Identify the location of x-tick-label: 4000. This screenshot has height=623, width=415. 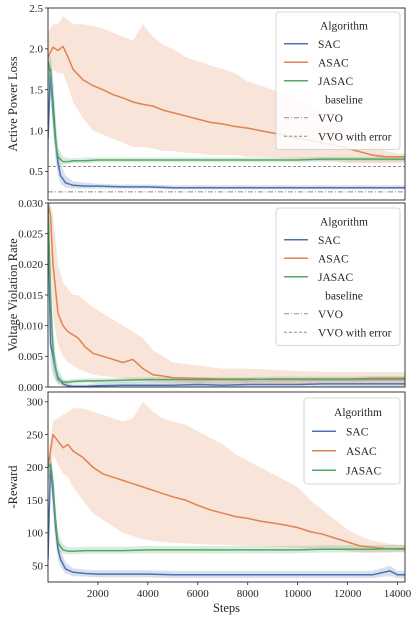
(148, 594).